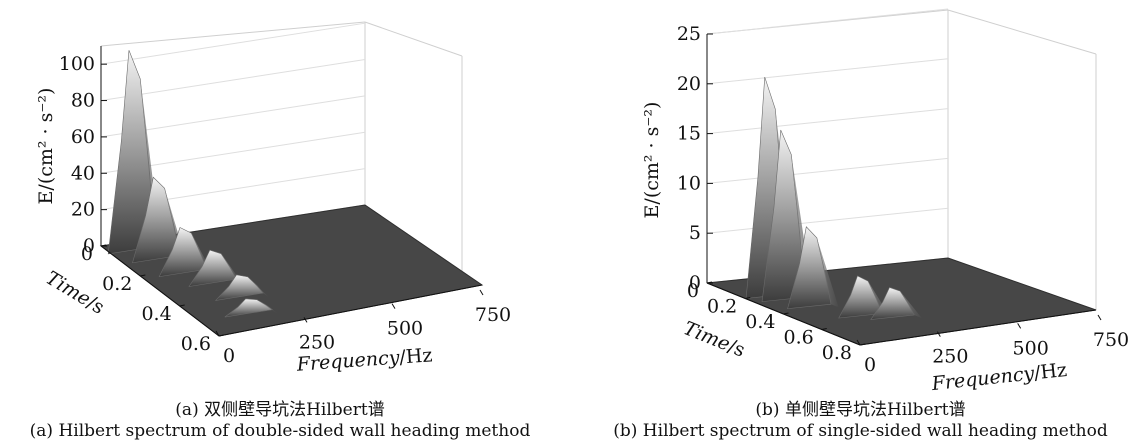  Describe the element at coordinates (689, 183) in the screenshot. I see `z-tick-label: 10` at that location.